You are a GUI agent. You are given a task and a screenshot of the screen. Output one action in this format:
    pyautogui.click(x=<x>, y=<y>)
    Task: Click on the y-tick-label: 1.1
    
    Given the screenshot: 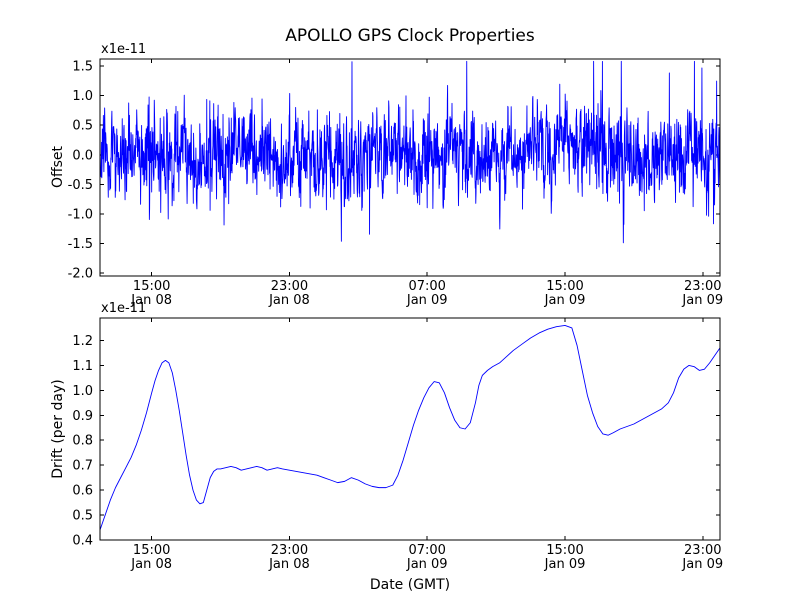 What is the action you would take?
    pyautogui.click(x=82, y=366)
    